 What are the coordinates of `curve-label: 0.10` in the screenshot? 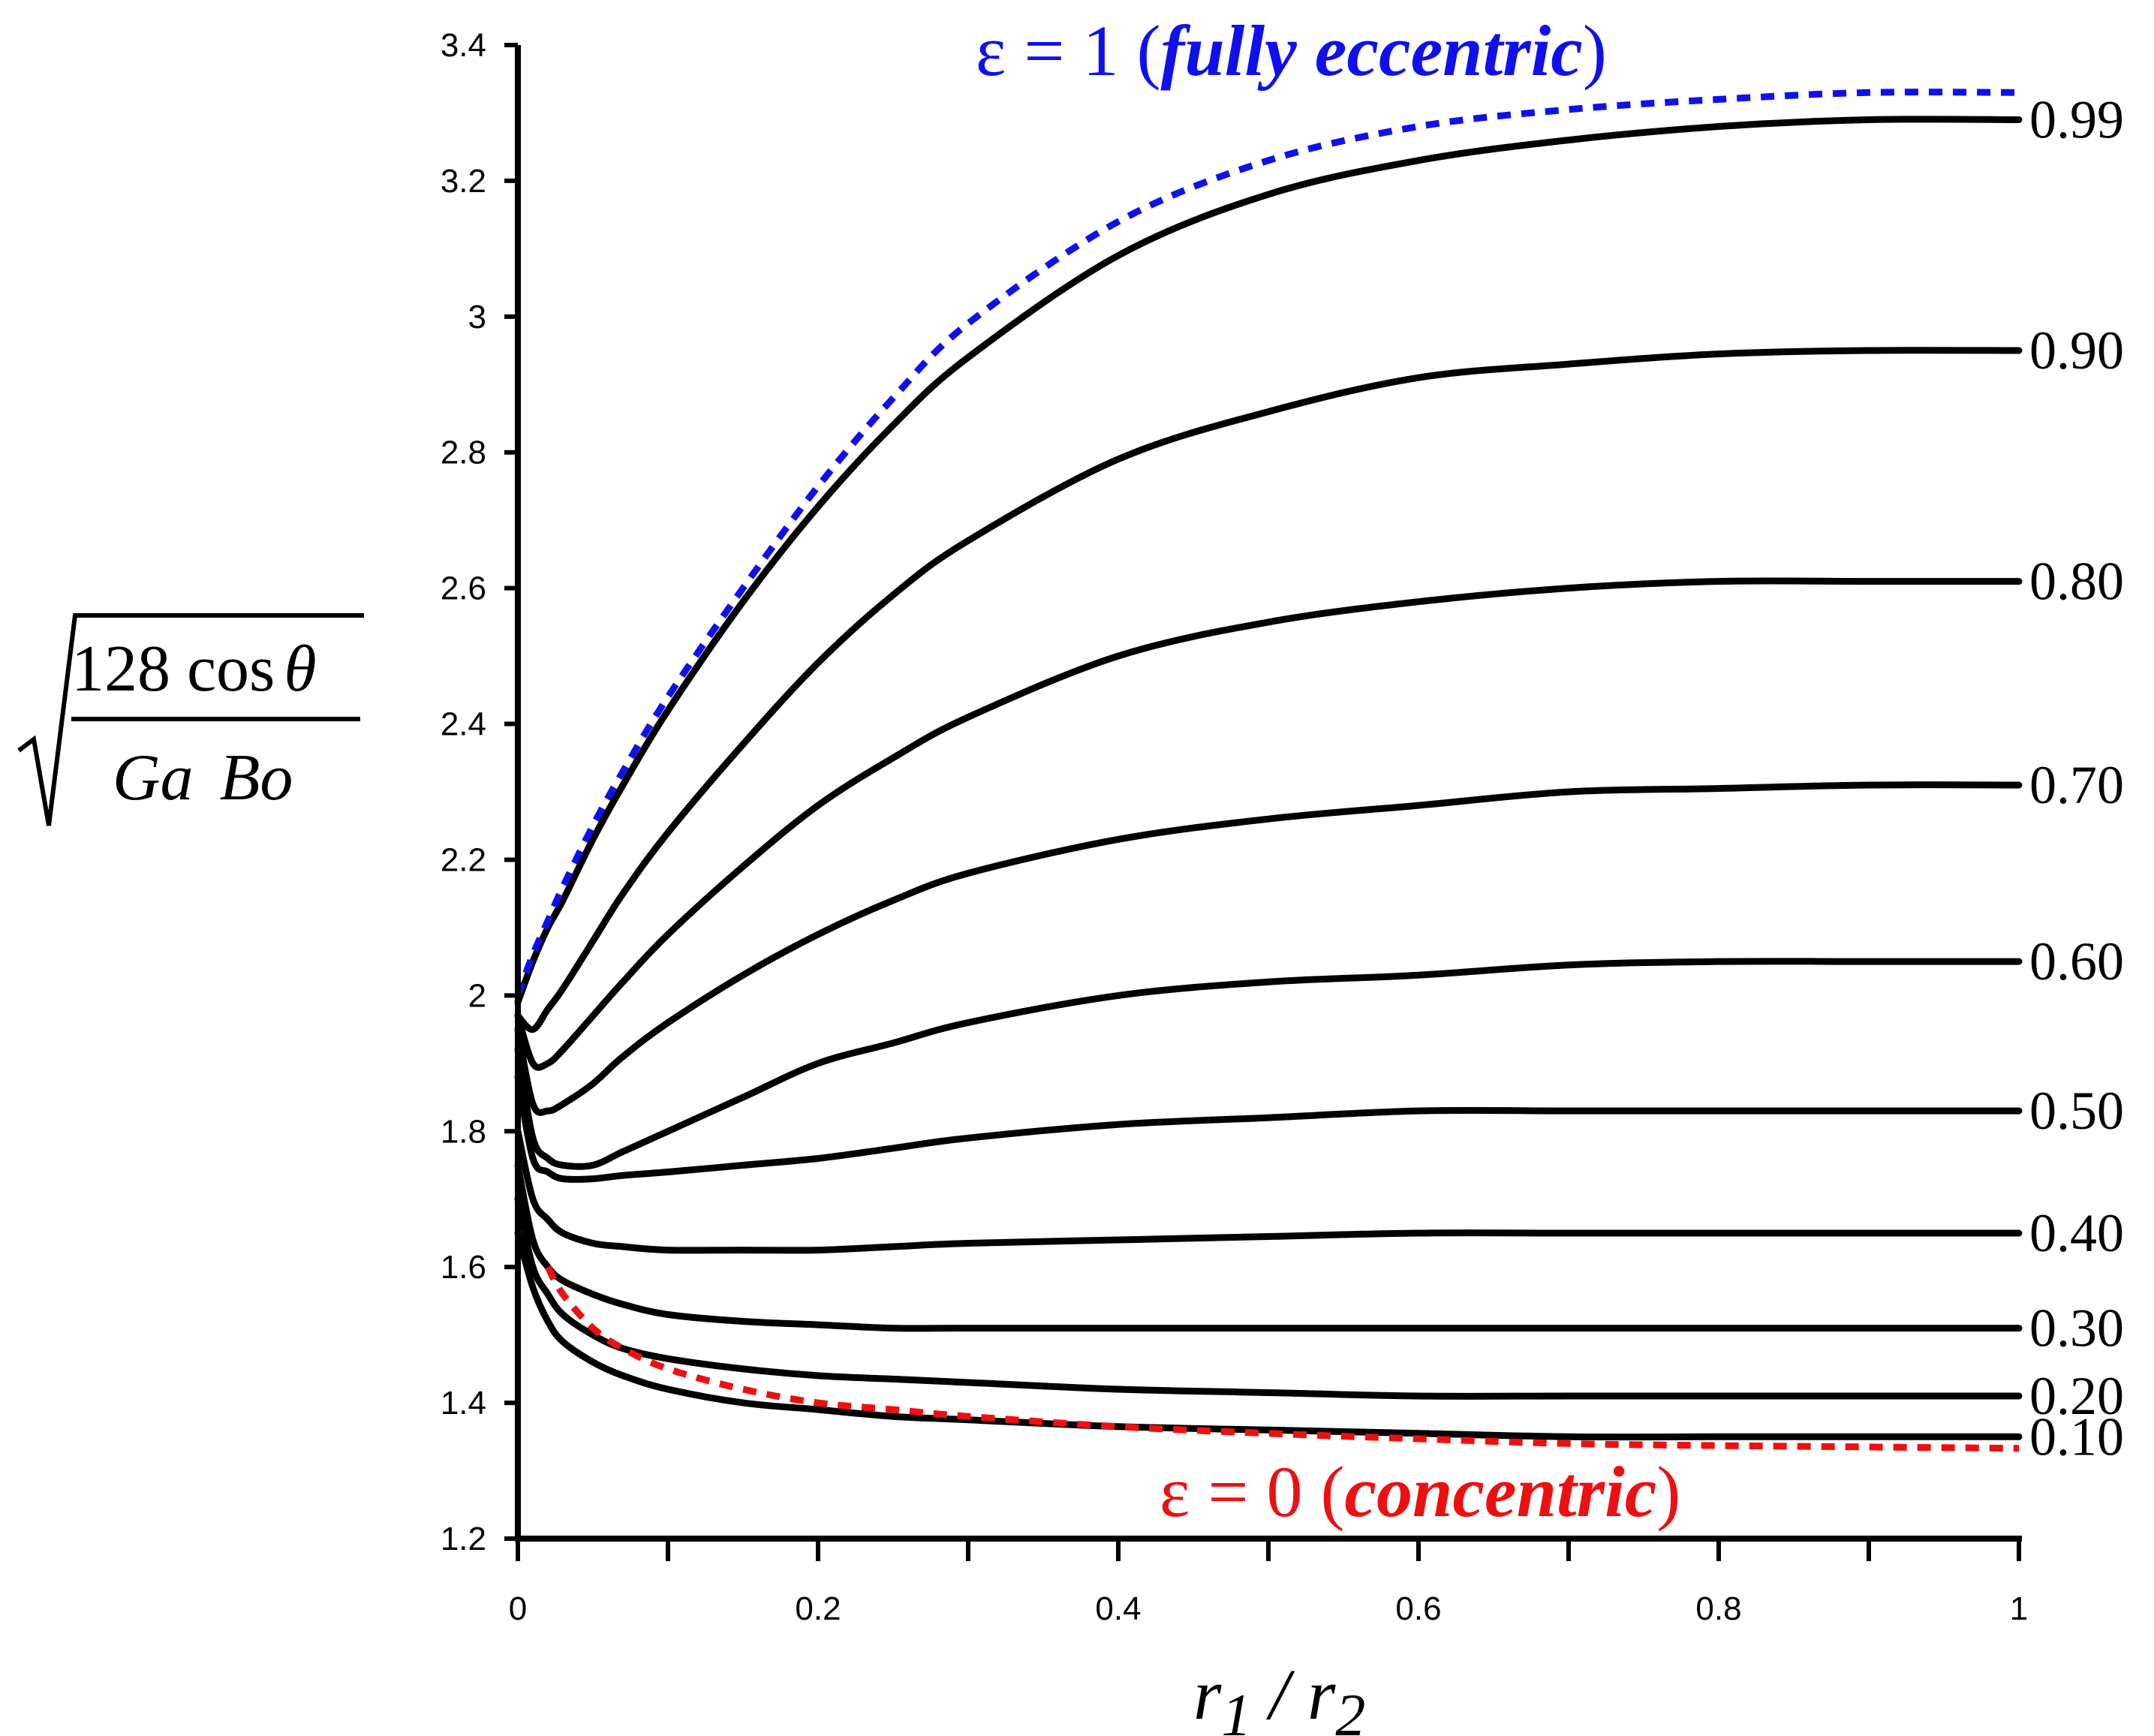 It's located at (2076, 1437).